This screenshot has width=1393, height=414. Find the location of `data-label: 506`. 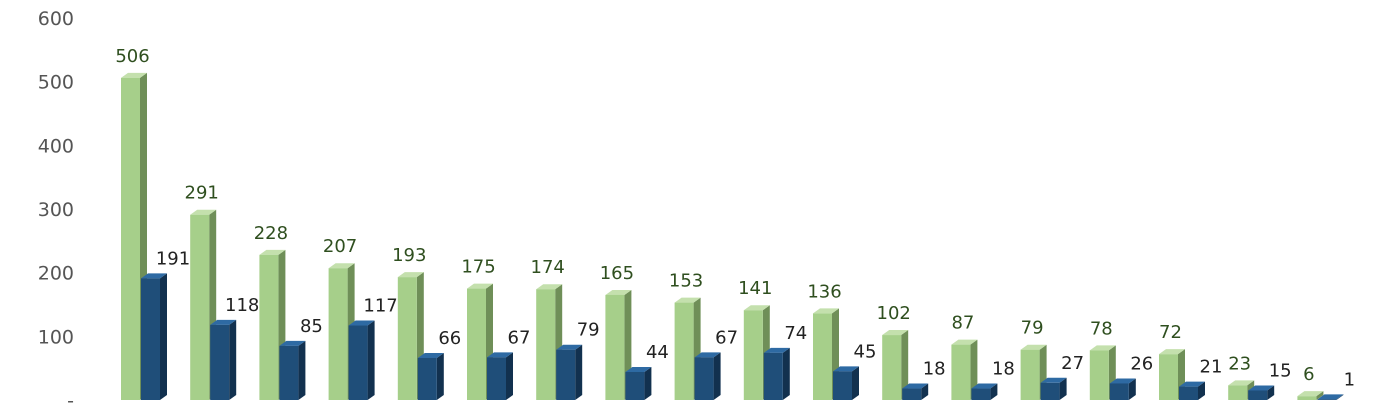

data-label: 506 is located at coordinates (132, 56).